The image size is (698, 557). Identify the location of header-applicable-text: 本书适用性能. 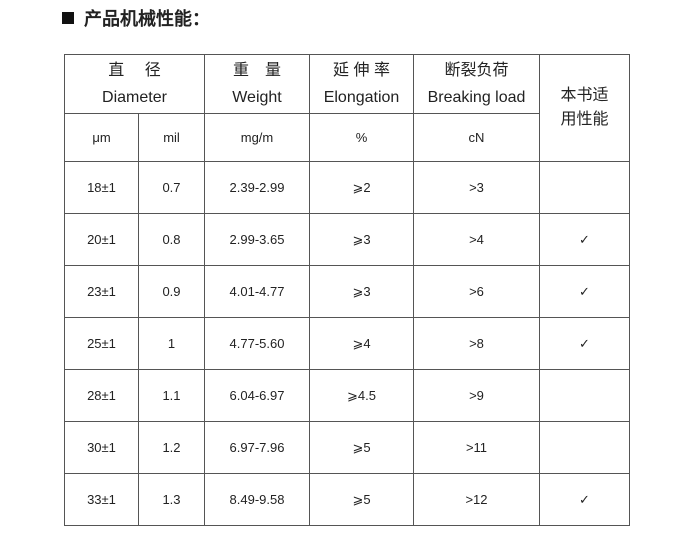
(584, 107).